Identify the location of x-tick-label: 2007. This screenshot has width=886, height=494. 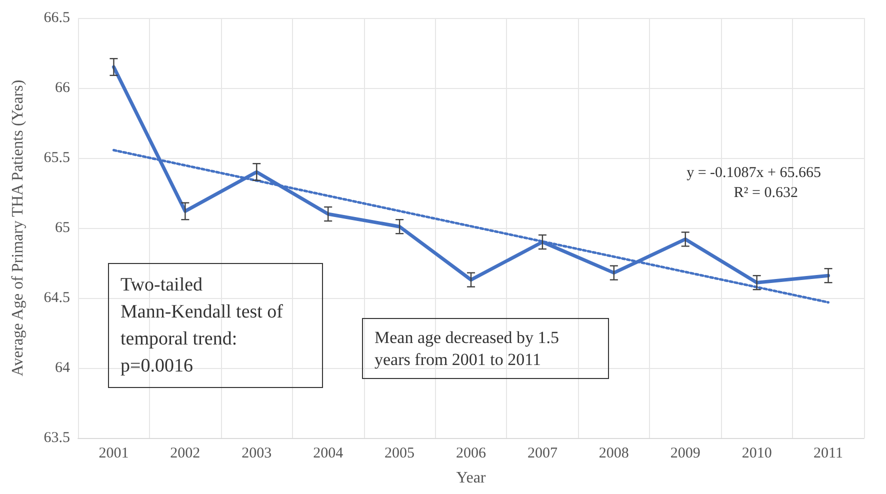
(542, 454).